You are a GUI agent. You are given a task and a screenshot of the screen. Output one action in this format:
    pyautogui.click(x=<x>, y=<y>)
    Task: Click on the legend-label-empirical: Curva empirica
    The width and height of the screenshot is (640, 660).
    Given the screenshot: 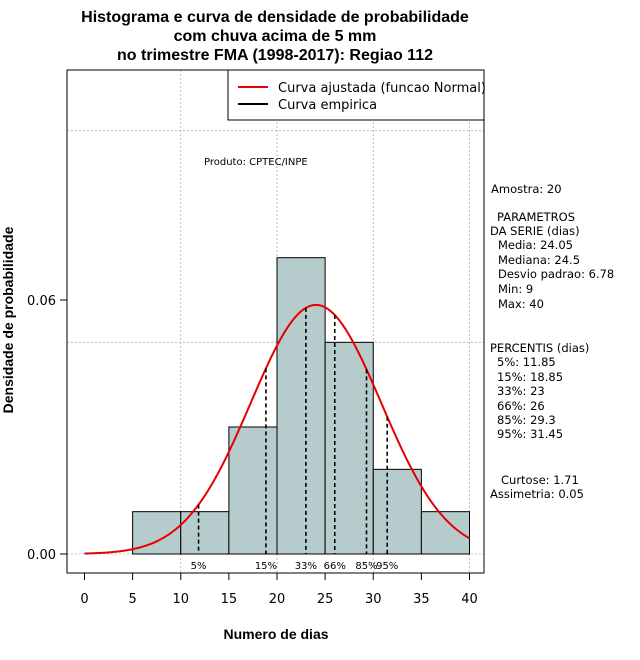 What is the action you would take?
    pyautogui.click(x=327, y=105)
    